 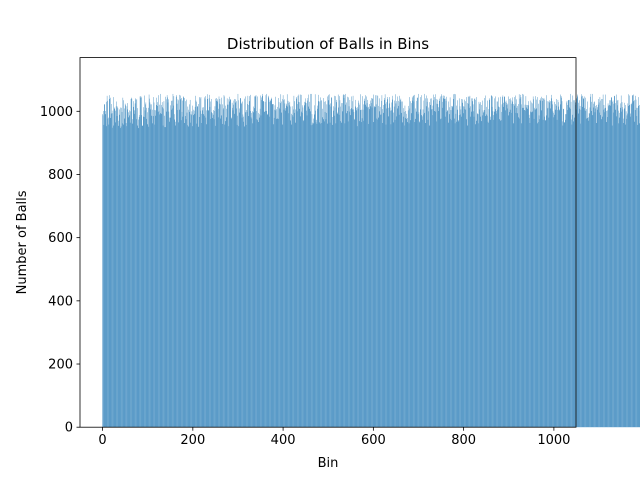 What do you see at coordinates (328, 44) in the screenshot?
I see `chart-title: Distribution of Balls in Bins` at bounding box center [328, 44].